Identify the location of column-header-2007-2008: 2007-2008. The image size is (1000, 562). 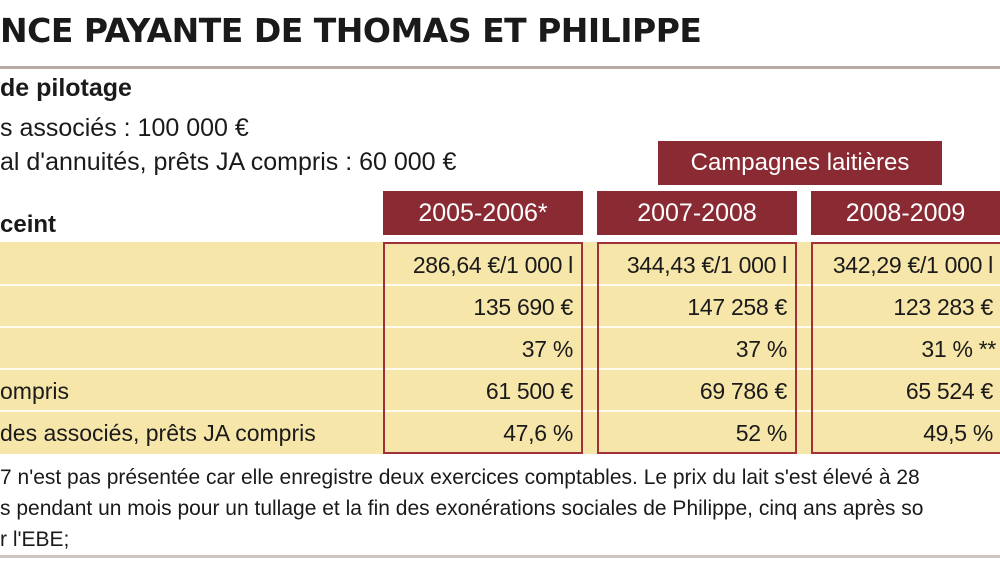
(697, 213).